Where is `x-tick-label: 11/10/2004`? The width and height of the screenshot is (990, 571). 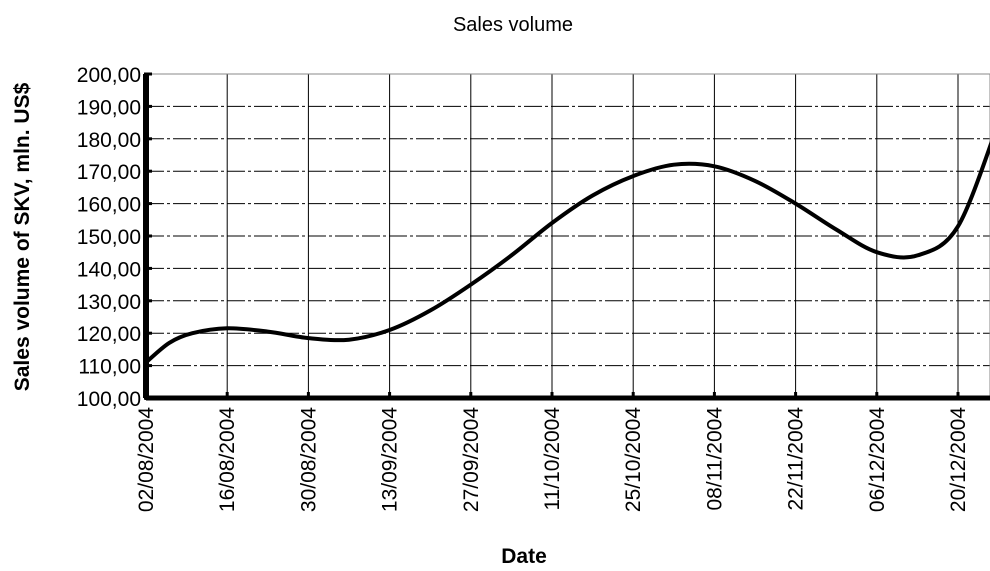 x-tick-label: 11/10/2004 is located at coordinates (552, 459).